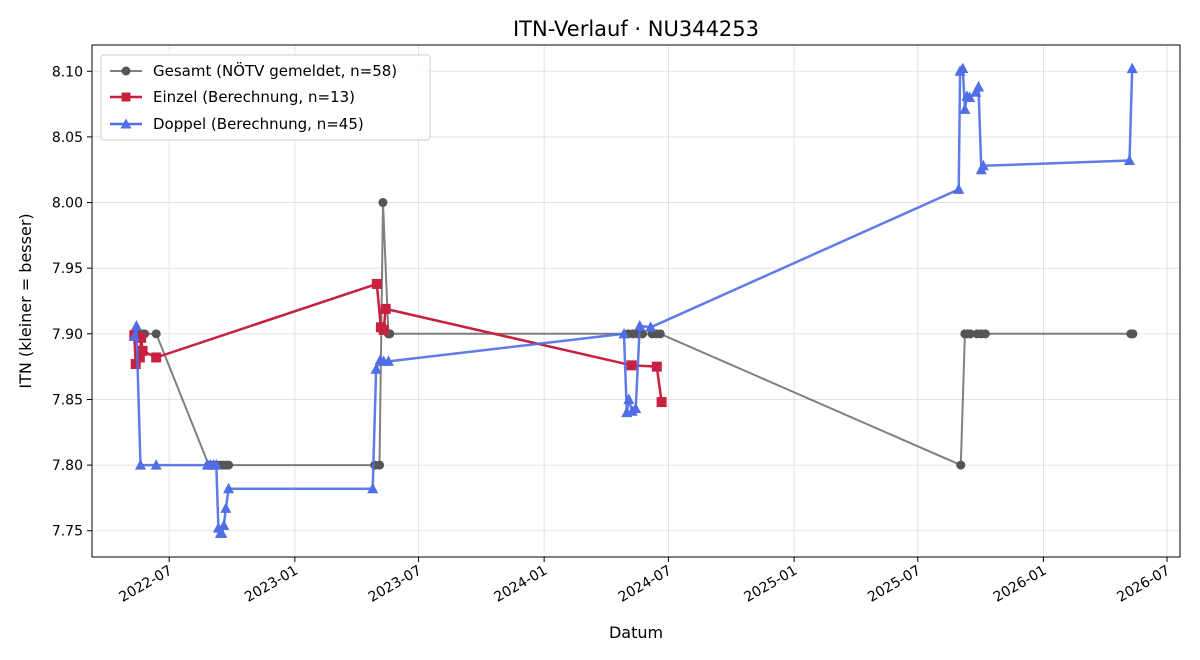 This screenshot has height=660, width=1200. What do you see at coordinates (126, 97) in the screenshot?
I see `legend-marker-square` at bounding box center [126, 97].